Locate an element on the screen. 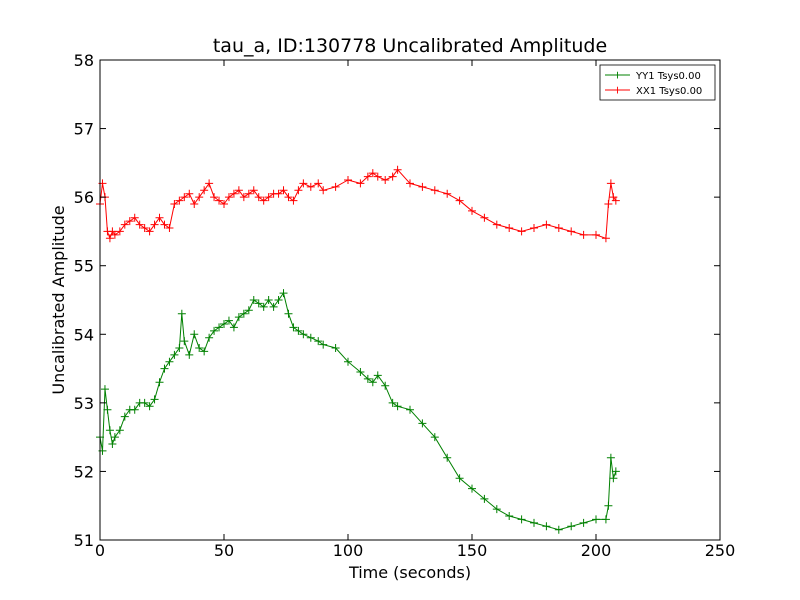 This screenshot has height=600, width=800. chart-title: tau_a, ID:130778 Uncalibrated Amplitude is located at coordinates (410, 46).